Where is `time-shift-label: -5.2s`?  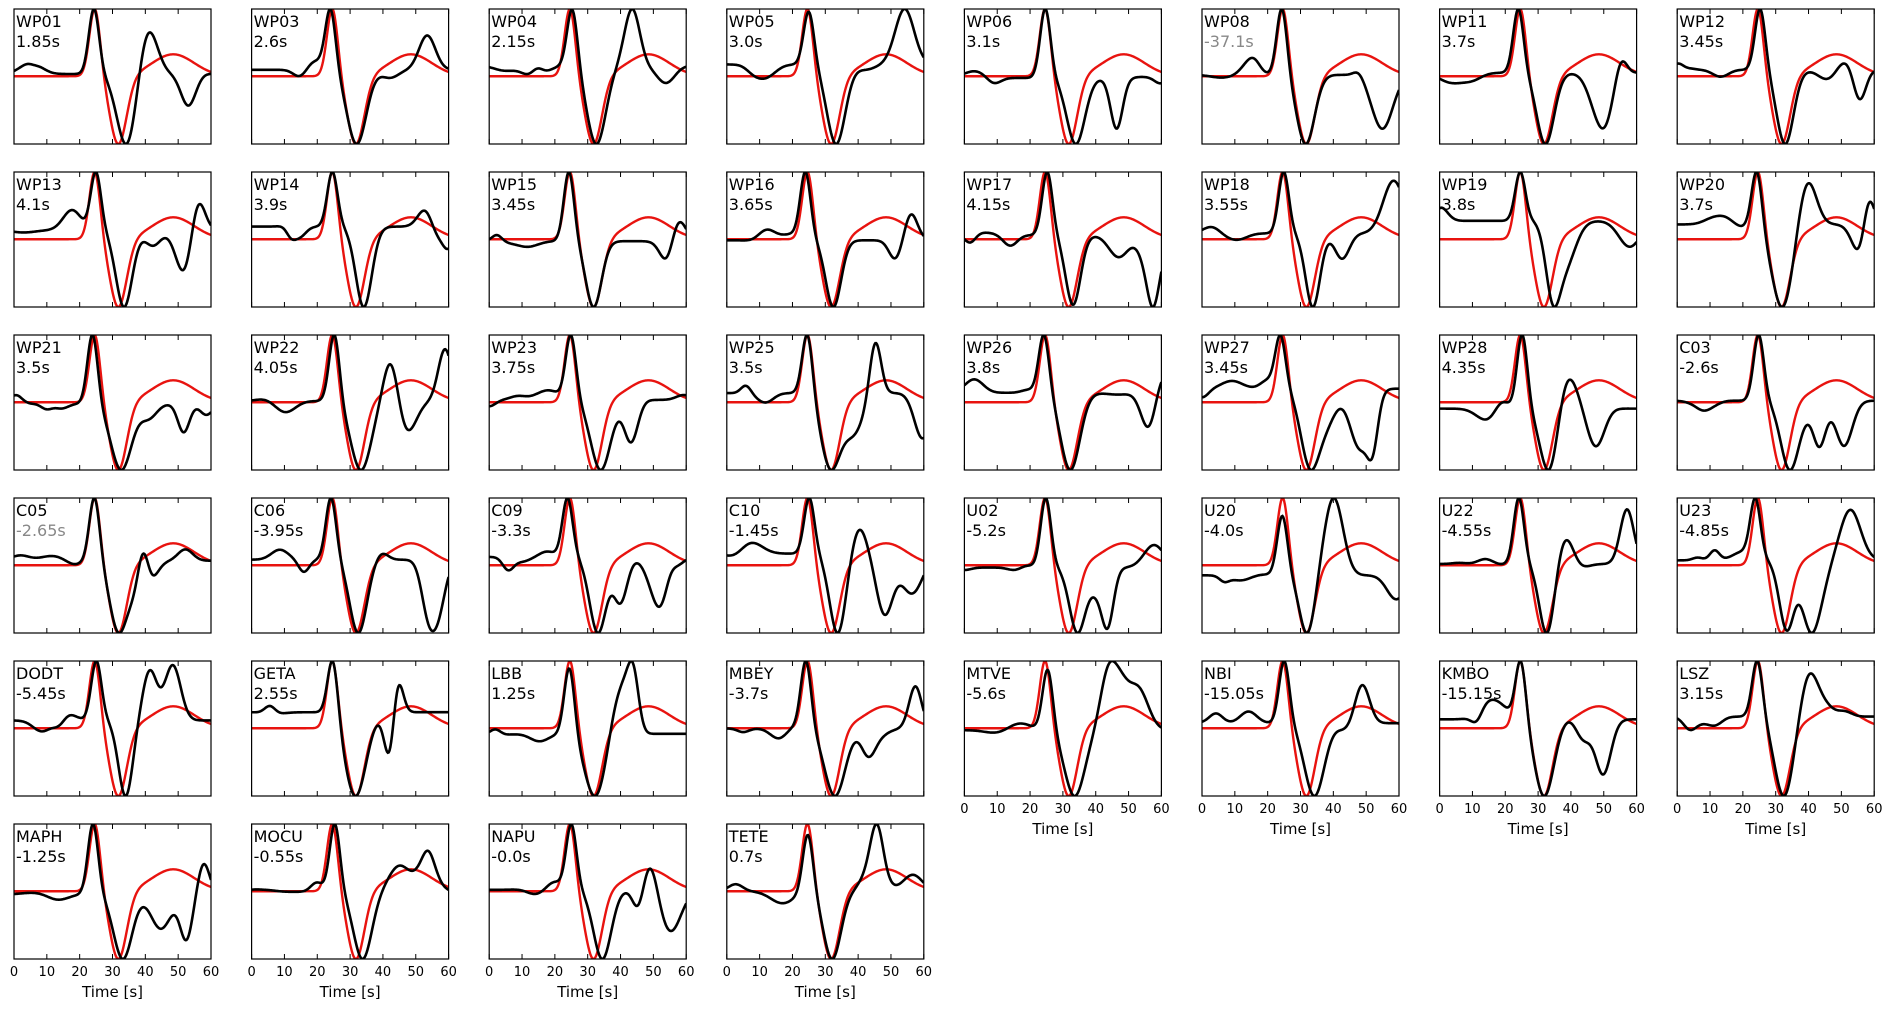
time-shift-label: -5.2s is located at coordinates (986, 530).